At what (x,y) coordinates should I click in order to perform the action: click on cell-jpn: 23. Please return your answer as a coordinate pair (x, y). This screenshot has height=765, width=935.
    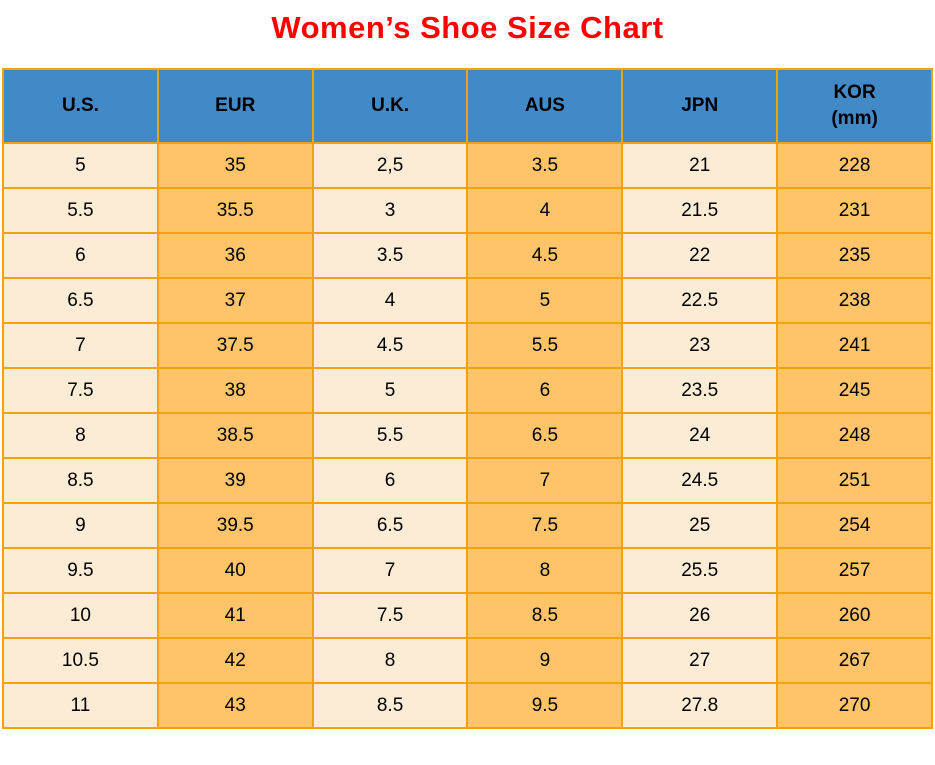
    Looking at the image, I should click on (700, 345).